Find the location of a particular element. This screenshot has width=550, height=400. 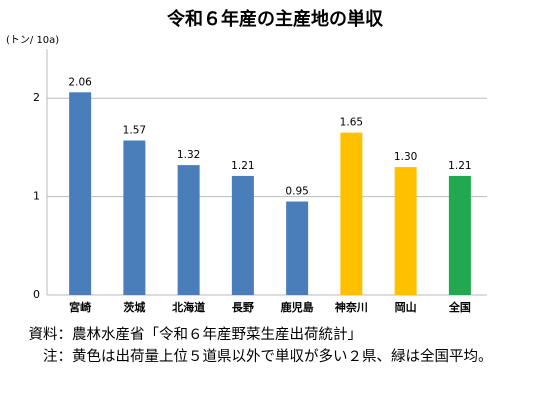

y-tick-label: 1 is located at coordinates (36, 196).